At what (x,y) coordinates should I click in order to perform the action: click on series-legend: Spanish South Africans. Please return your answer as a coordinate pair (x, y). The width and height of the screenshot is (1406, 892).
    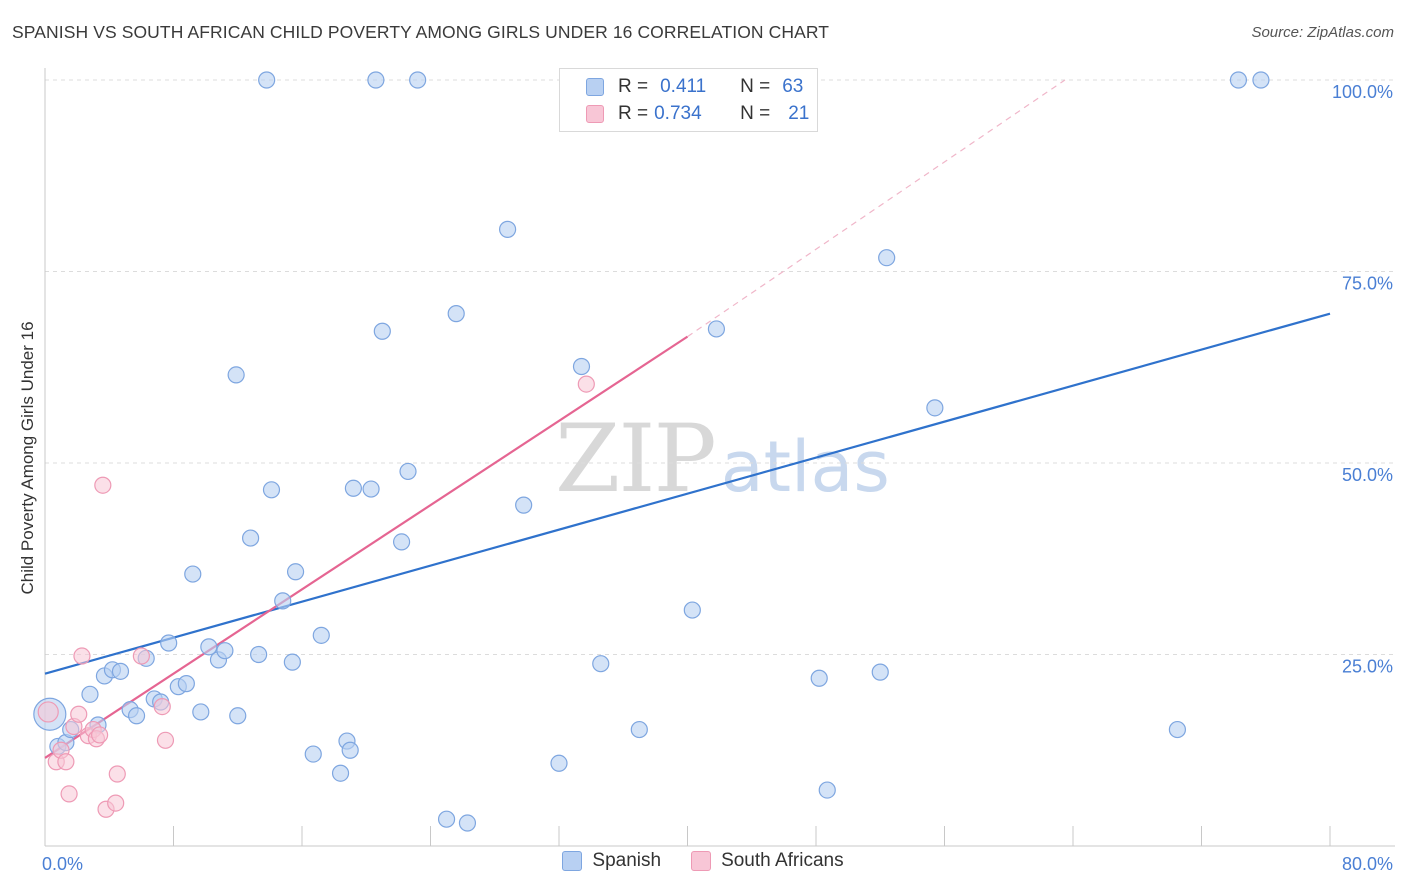
    Looking at the image, I should click on (703, 861).